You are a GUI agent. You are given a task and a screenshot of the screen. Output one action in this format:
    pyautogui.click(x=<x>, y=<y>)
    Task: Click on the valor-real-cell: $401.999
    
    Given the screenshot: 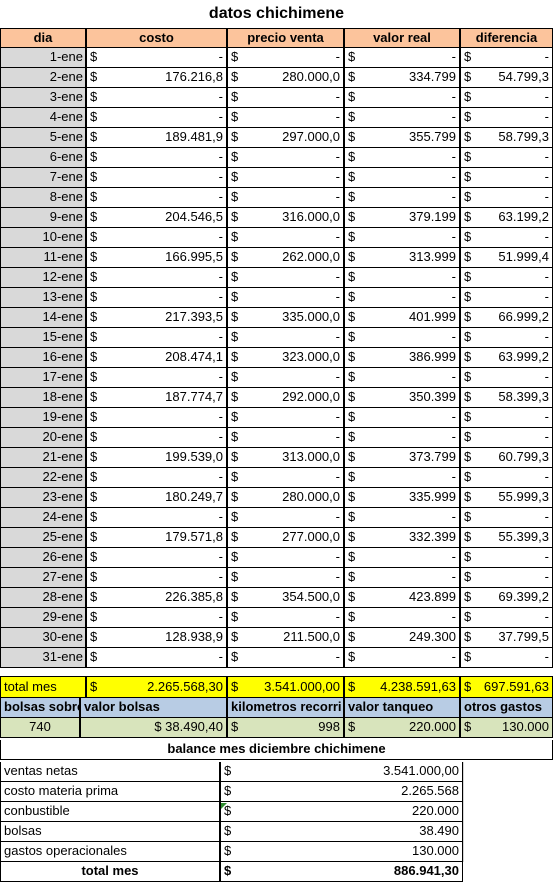 What is the action you would take?
    pyautogui.click(x=402, y=318)
    